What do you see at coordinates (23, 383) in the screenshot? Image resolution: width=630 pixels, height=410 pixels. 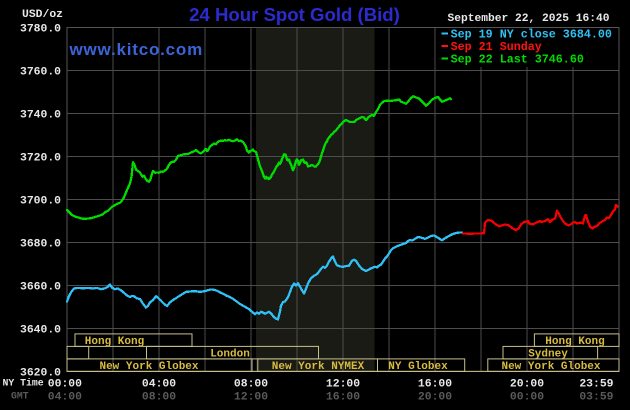 I see `svg-text: NY Time` at bounding box center [23, 383].